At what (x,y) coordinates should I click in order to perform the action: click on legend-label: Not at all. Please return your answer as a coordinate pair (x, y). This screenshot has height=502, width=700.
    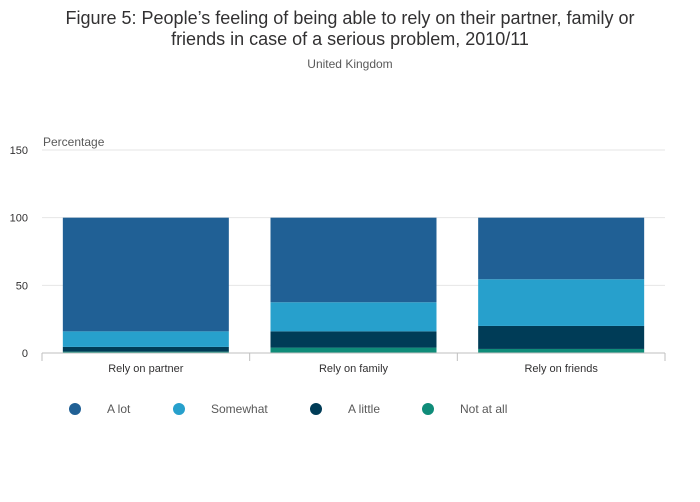
    Looking at the image, I should click on (484, 409).